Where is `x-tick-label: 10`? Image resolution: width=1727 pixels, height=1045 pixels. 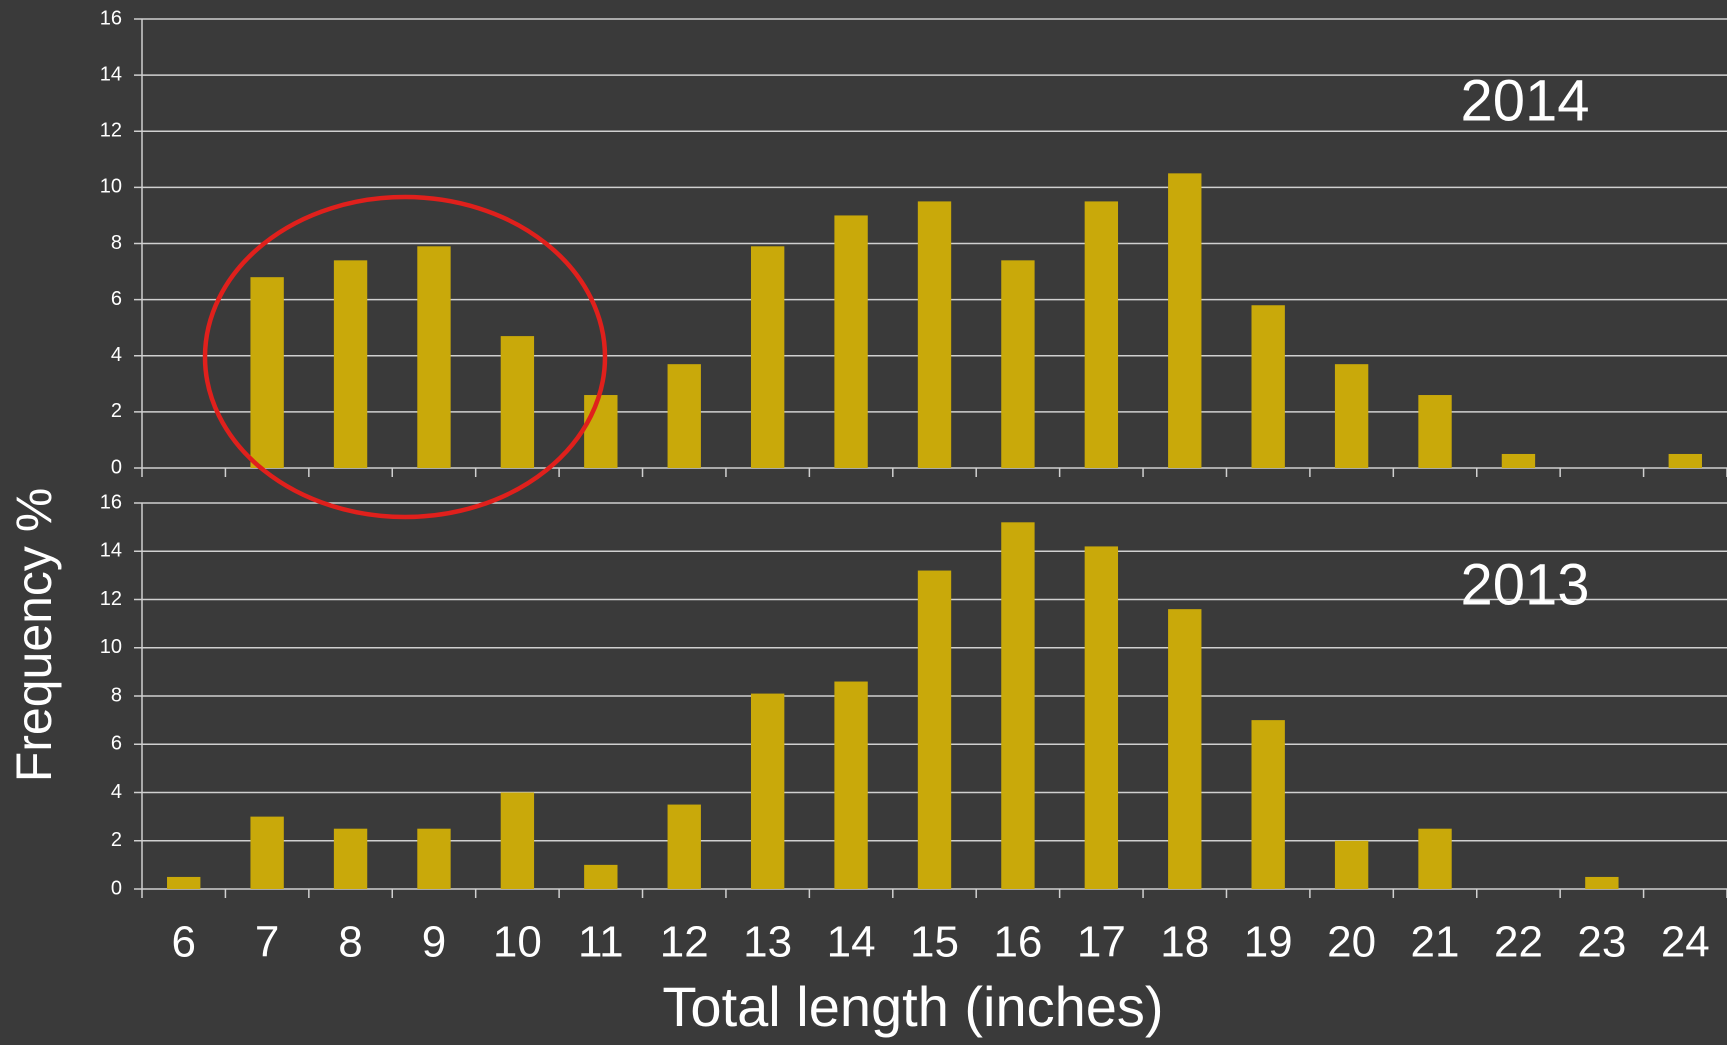
x-tick-label: 10 is located at coordinates (517, 942).